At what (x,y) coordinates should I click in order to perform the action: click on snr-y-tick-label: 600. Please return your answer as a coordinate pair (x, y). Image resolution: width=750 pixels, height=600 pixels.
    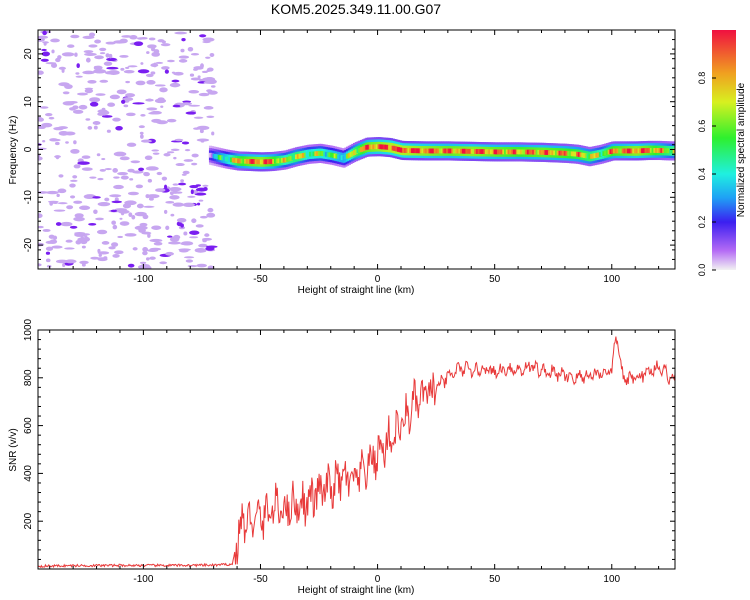
    Looking at the image, I should click on (28, 425).